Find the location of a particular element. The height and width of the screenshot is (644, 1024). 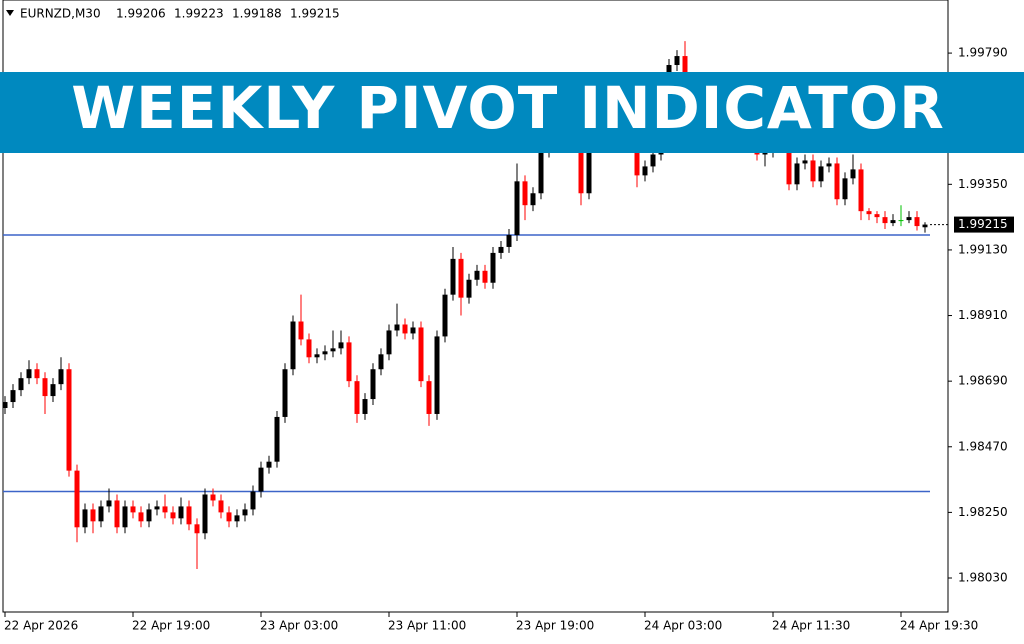

symbol: EURNZD,M30 is located at coordinates (60, 14).